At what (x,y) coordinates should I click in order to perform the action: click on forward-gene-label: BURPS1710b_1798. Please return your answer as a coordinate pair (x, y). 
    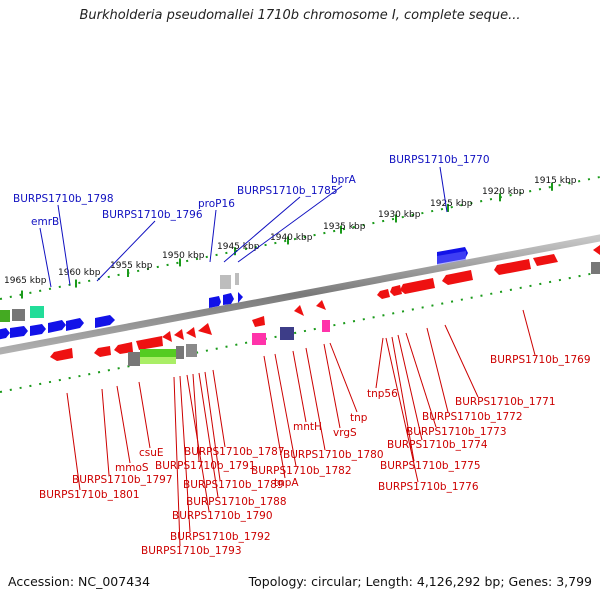
    Looking at the image, I should click on (63, 199).